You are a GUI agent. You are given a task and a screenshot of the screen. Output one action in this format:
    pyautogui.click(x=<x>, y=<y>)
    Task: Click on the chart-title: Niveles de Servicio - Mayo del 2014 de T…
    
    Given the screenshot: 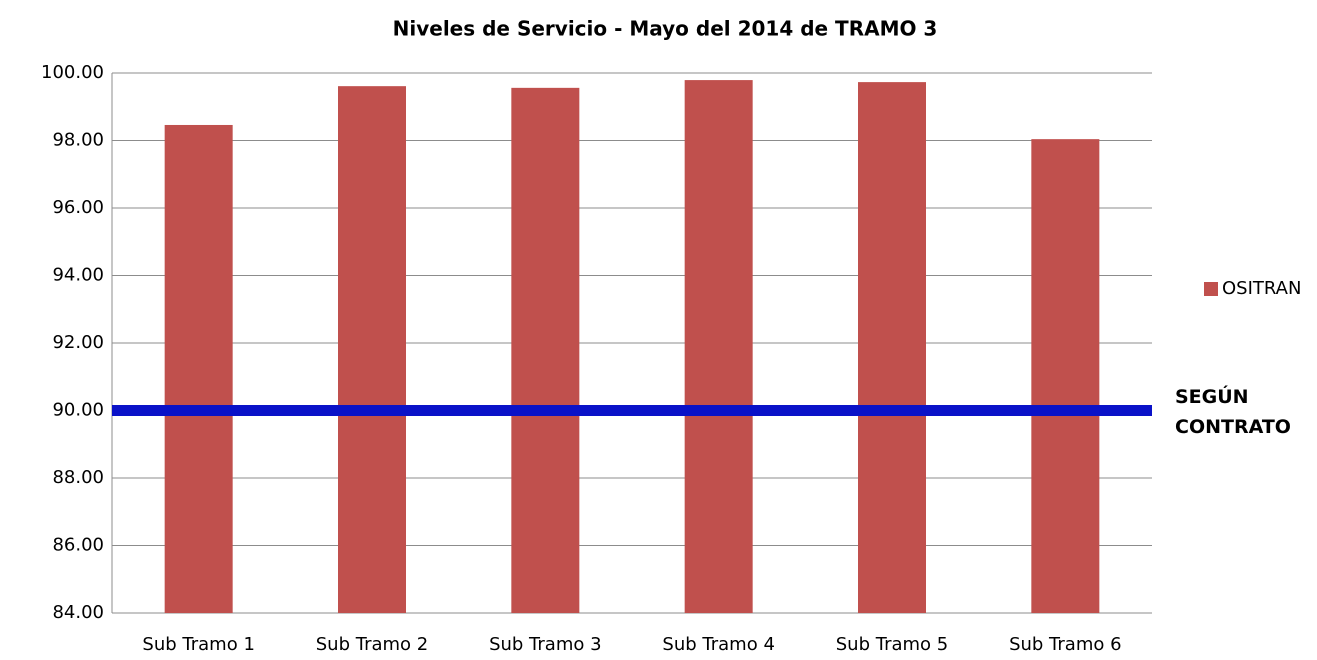 What is the action you would take?
    pyautogui.click(x=665, y=29)
    